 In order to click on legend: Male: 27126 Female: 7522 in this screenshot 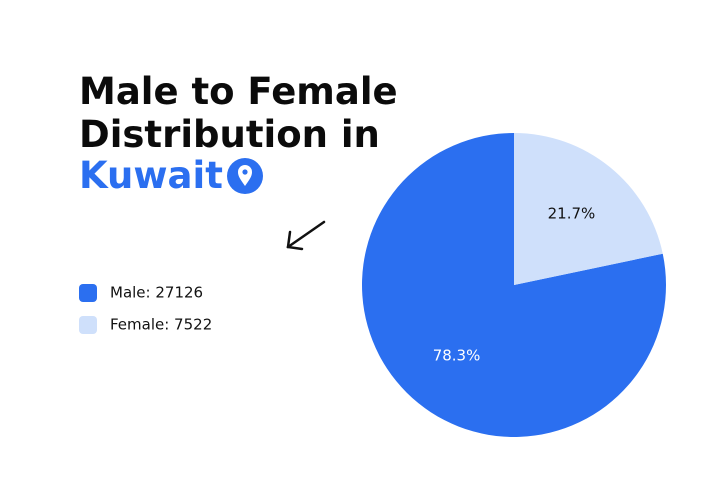, I will do `click(145, 309)`.